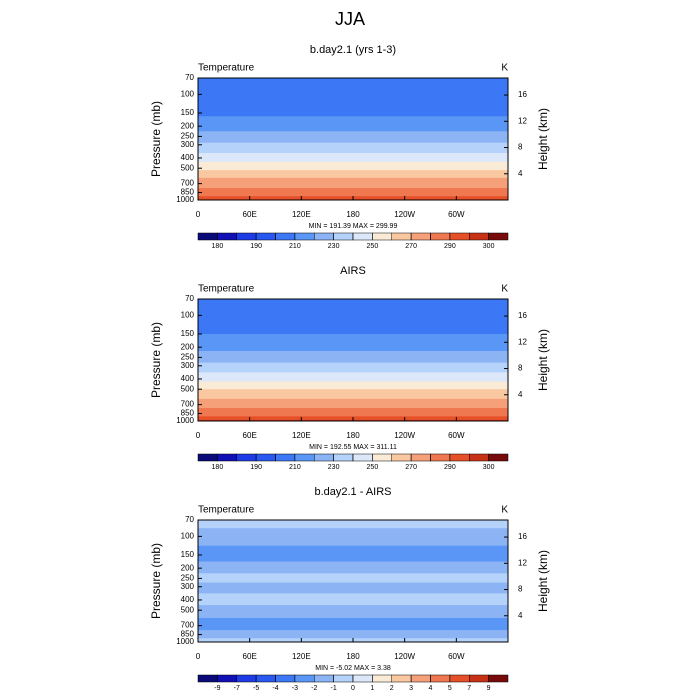 This screenshot has width=700, height=700. What do you see at coordinates (404, 214) in the screenshot?
I see `x-tick-label: 120W` at bounding box center [404, 214].